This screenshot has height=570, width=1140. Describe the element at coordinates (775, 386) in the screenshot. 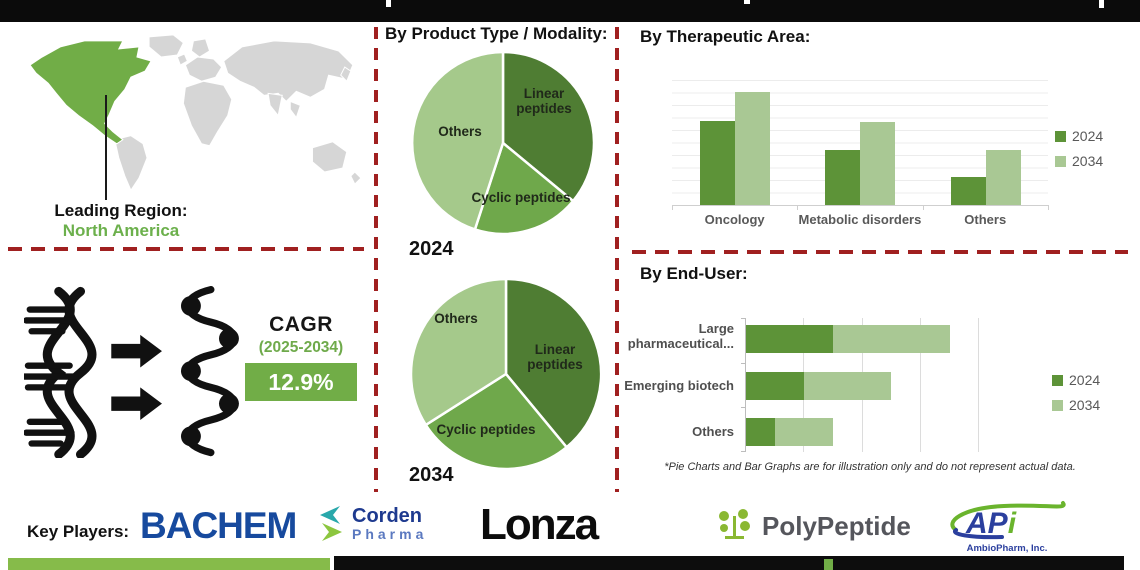

I see `segment-emerging-biotech-2024` at that location.